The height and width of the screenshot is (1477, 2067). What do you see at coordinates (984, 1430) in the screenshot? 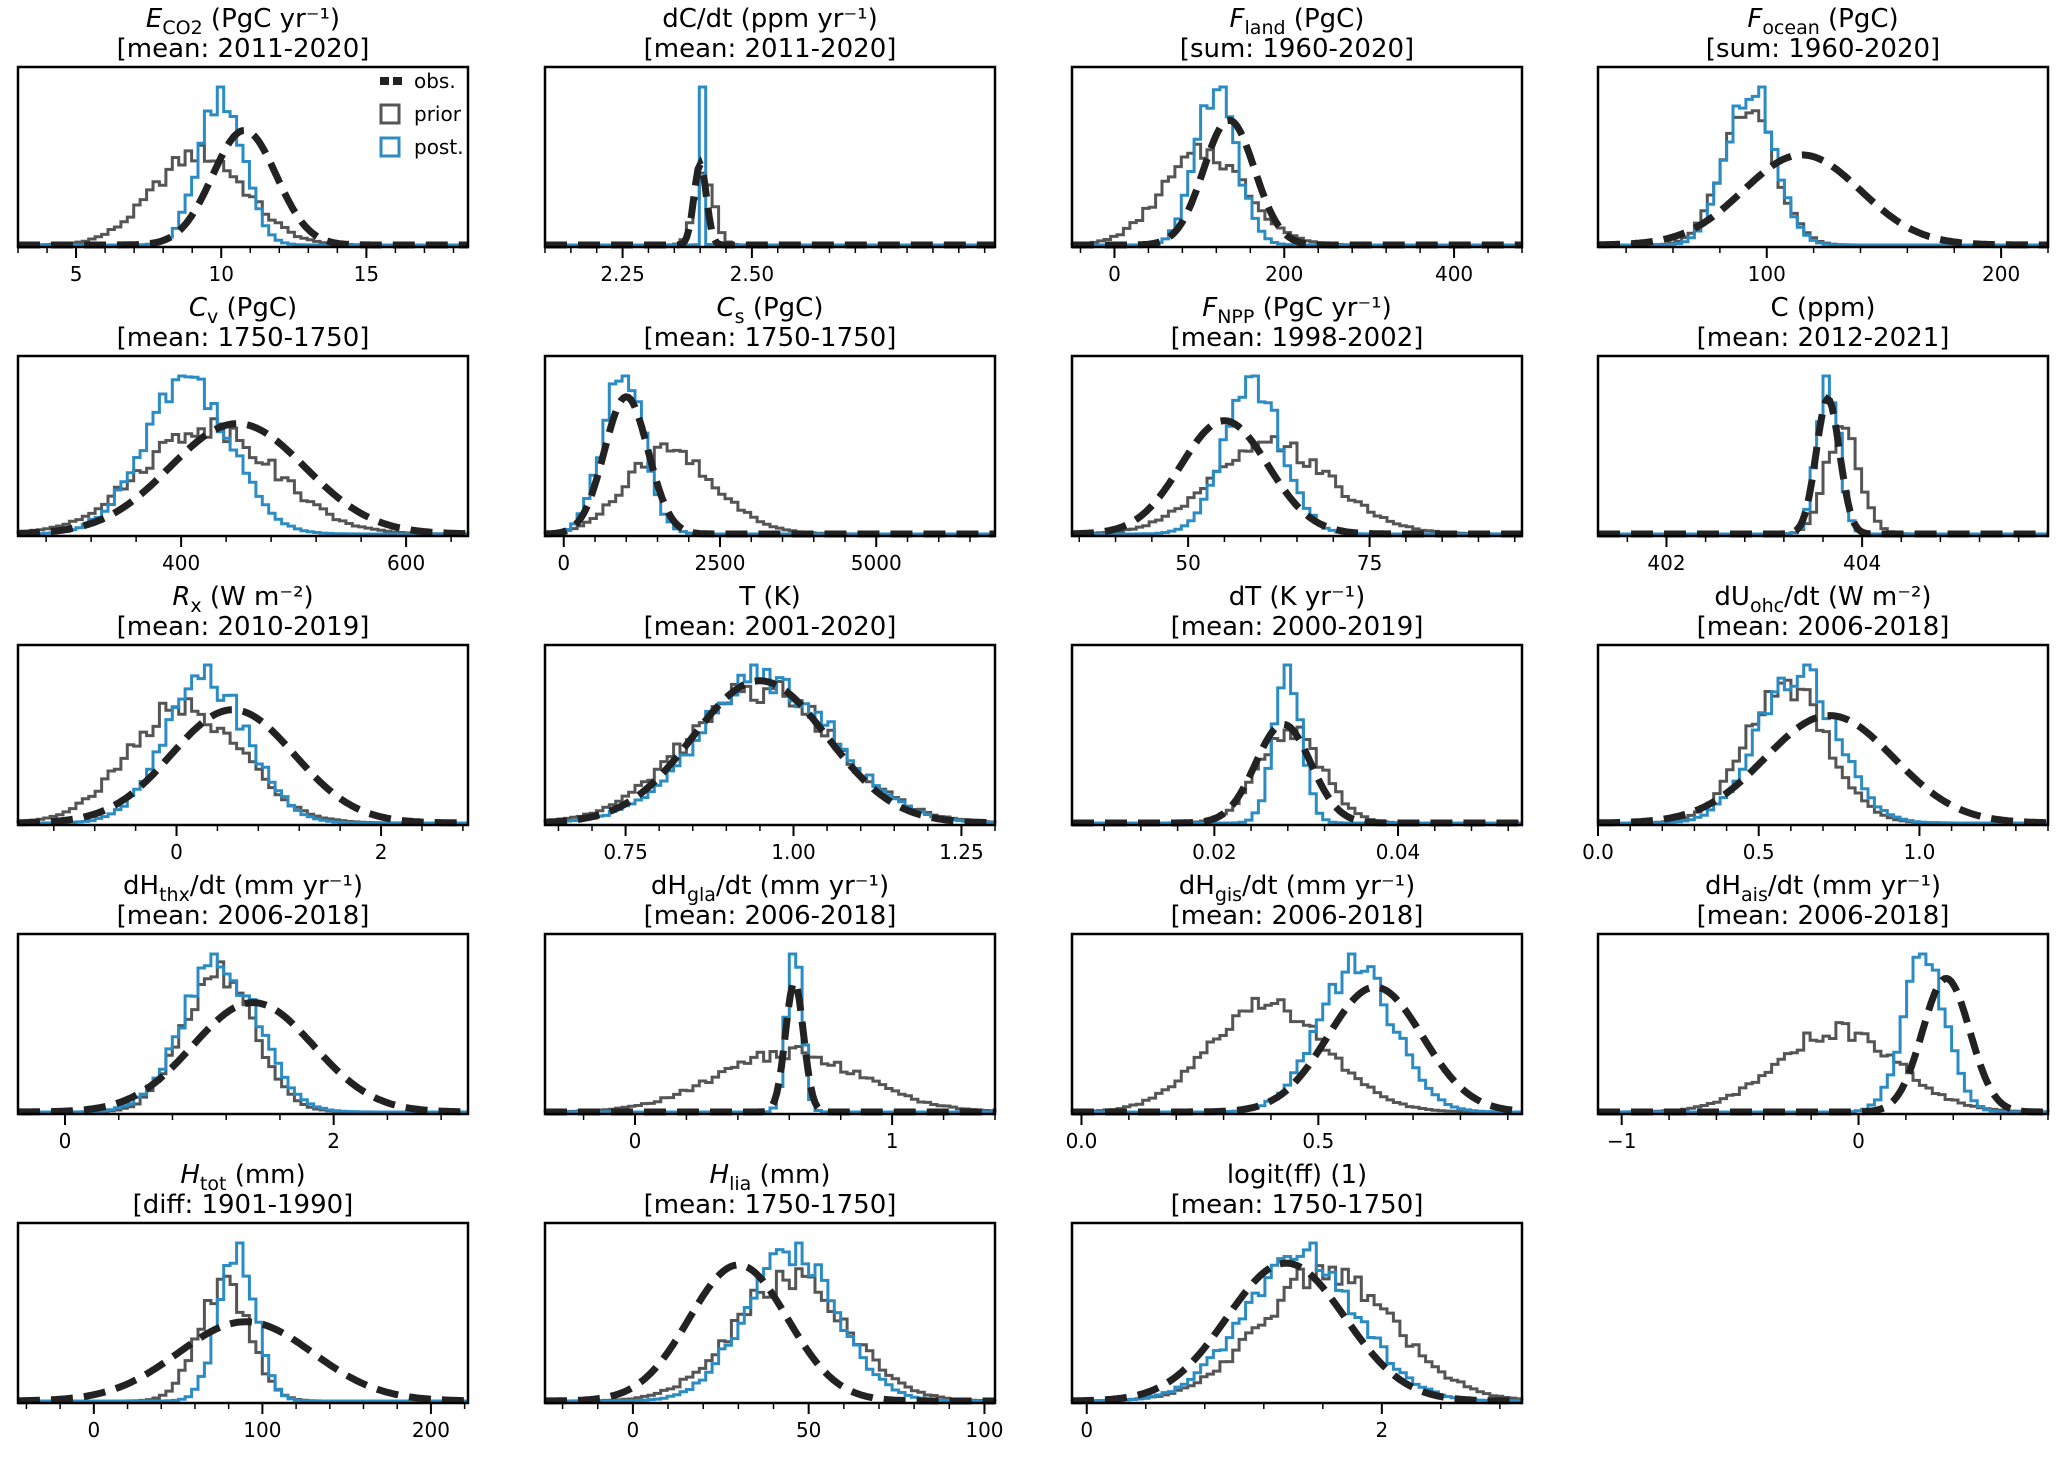
I see `x-tick-label: 100` at bounding box center [984, 1430].